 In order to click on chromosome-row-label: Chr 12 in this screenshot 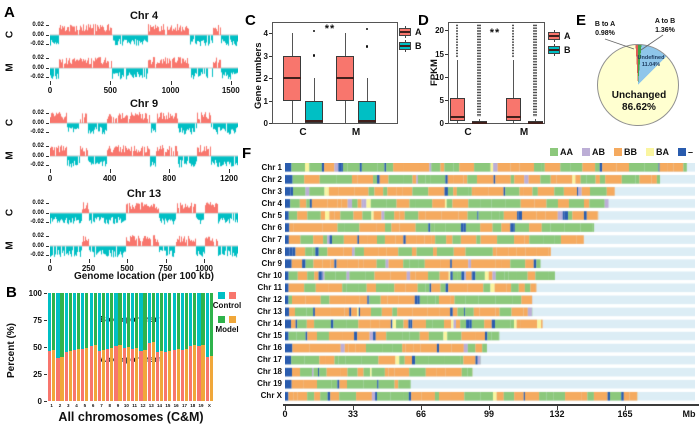, I will do `click(269, 300)`.